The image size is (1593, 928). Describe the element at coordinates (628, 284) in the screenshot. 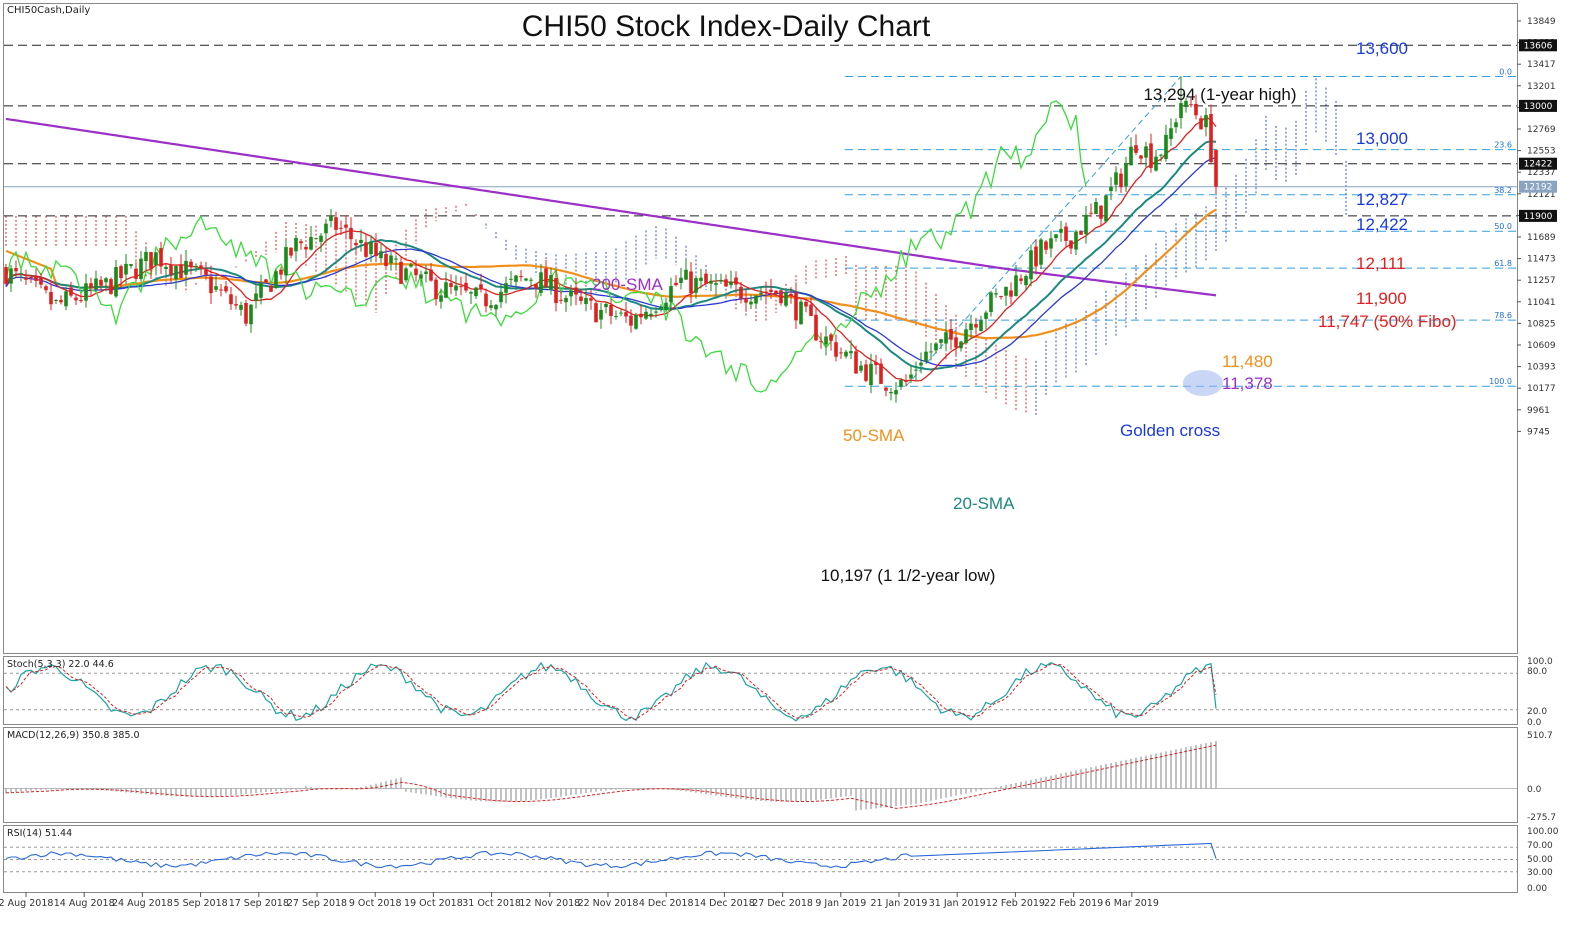

I see `annotation-sma200: 200-SMA` at that location.